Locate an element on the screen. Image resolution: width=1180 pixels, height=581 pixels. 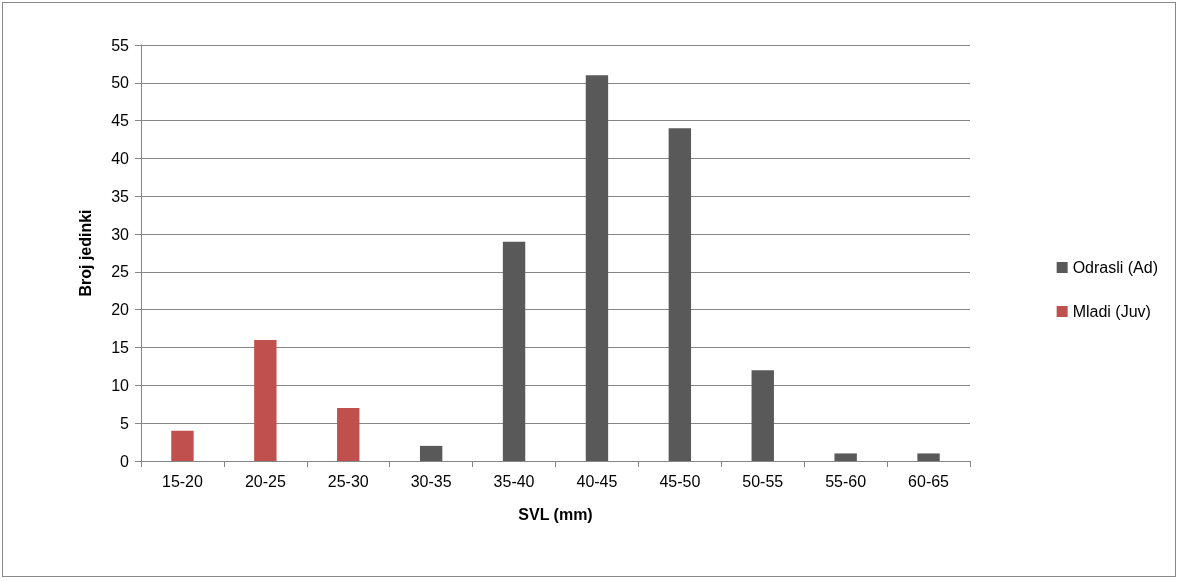
y-tick-label: 30 is located at coordinates (120, 234).